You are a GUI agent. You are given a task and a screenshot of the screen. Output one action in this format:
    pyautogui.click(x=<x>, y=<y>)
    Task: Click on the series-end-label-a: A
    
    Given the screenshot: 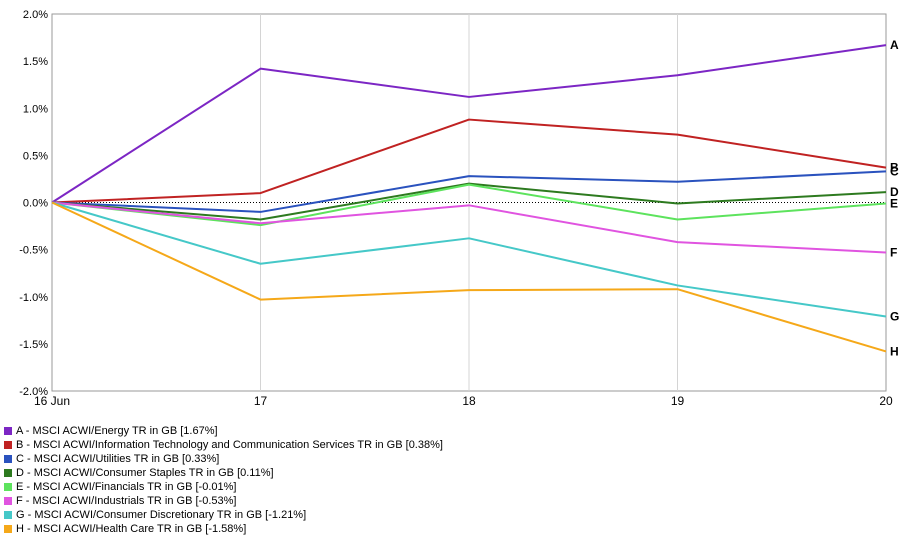 What is the action you would take?
    pyautogui.click(x=894, y=45)
    